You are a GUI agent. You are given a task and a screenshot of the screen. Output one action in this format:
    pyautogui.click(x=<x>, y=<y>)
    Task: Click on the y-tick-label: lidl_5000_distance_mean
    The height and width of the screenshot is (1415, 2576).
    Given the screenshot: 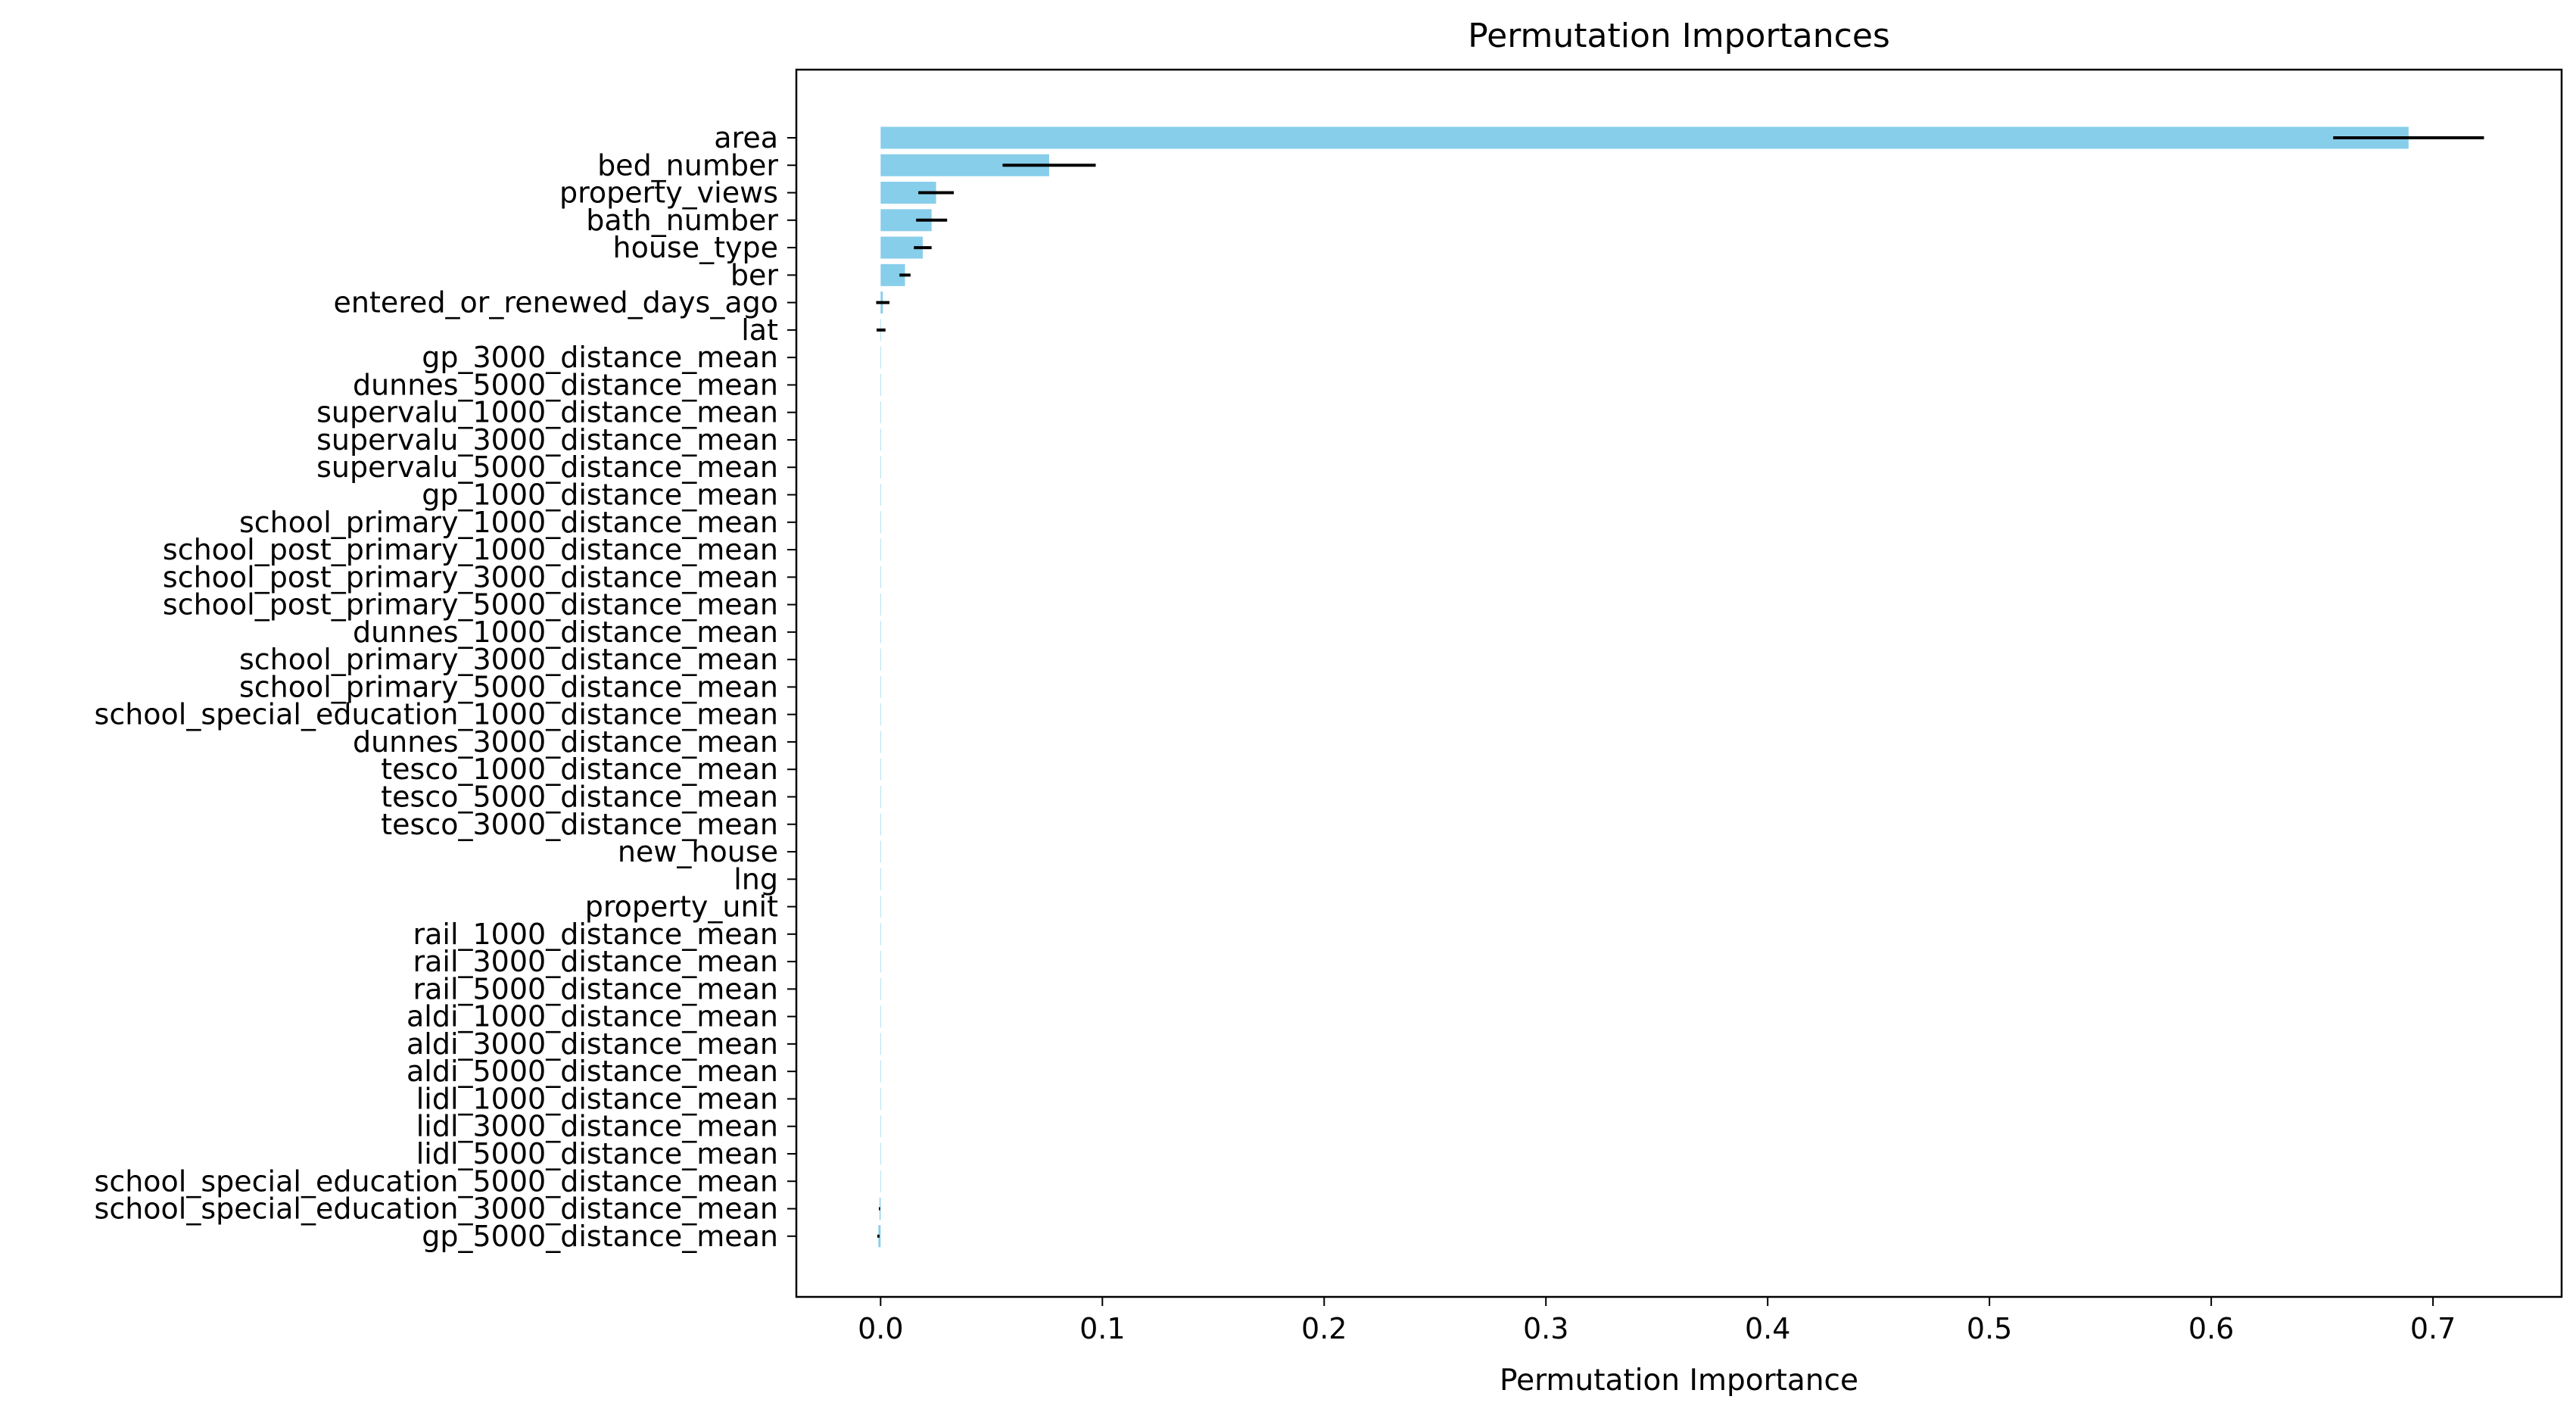 What is the action you would take?
    pyautogui.click(x=597, y=1154)
    